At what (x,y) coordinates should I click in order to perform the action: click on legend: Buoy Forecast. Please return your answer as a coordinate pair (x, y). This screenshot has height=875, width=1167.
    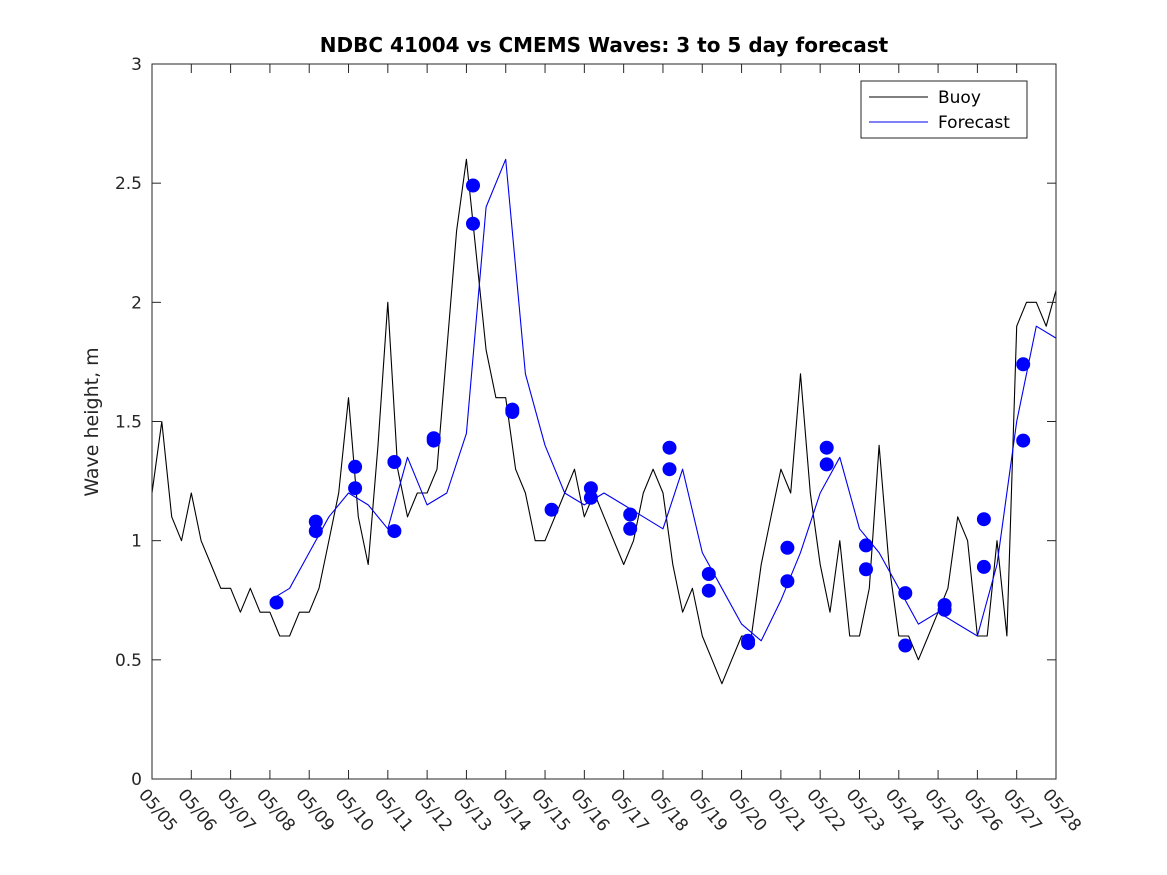
    Looking at the image, I should click on (944, 109).